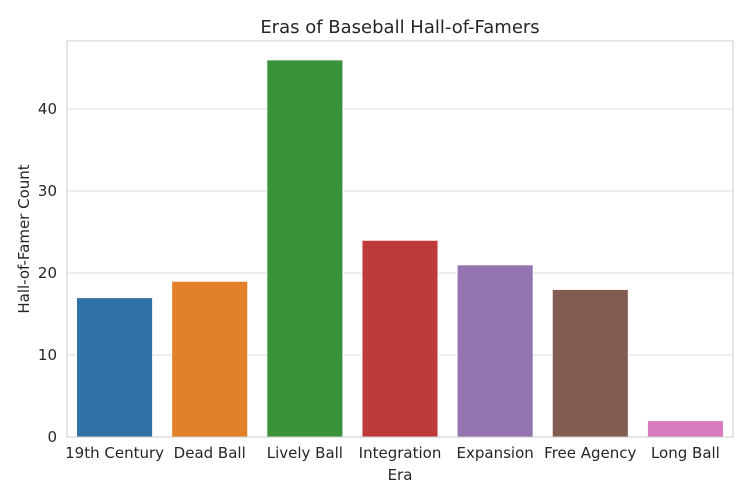 This screenshot has height=500, width=750. What do you see at coordinates (210, 453) in the screenshot?
I see `x-tick-label: Dead Ball` at bounding box center [210, 453].